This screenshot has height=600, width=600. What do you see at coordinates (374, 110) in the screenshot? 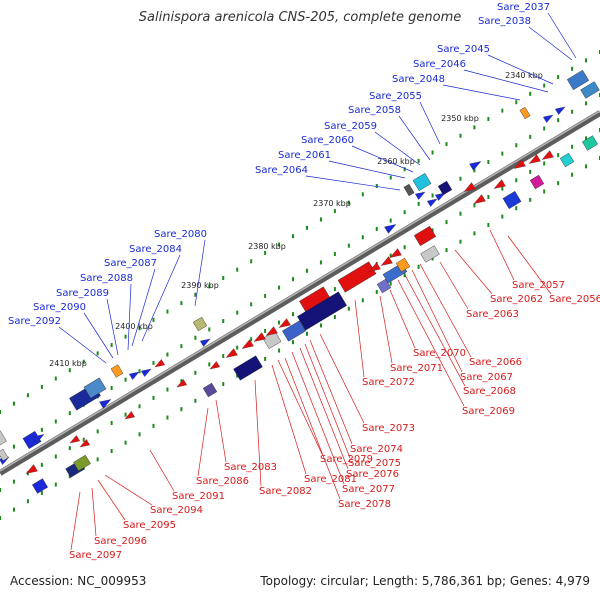
I see `gene-label-top: Sare_2058` at bounding box center [374, 110].